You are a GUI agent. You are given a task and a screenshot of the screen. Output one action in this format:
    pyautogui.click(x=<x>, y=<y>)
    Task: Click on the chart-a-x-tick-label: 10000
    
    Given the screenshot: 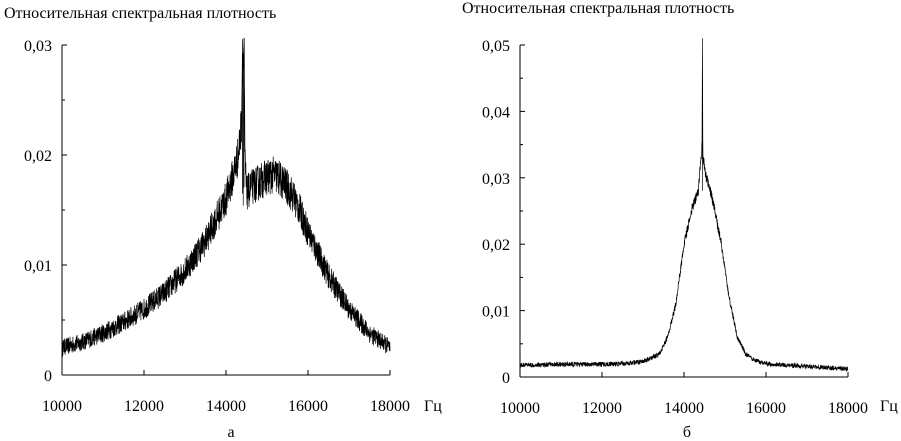 What is the action you would take?
    pyautogui.click(x=62, y=406)
    